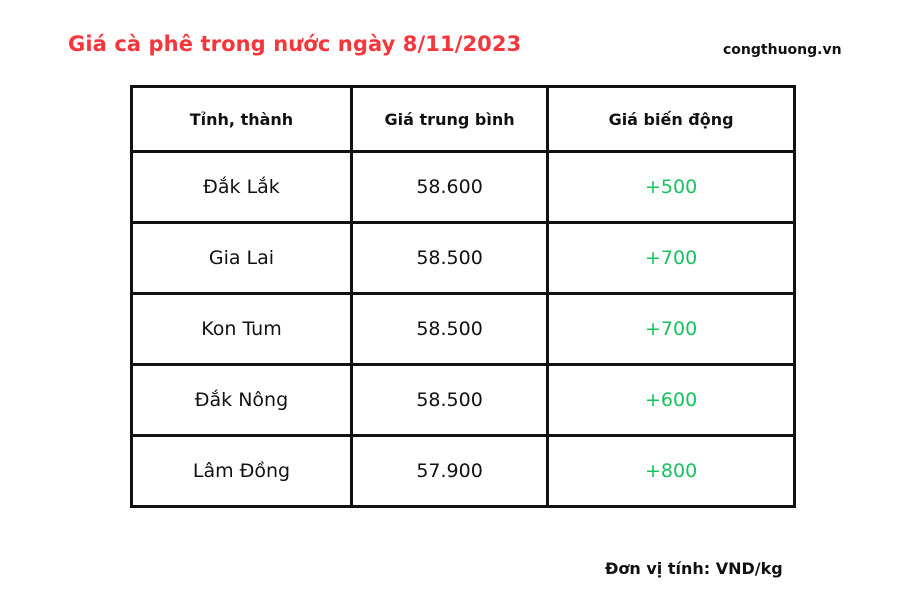 The height and width of the screenshot is (600, 900). I want to click on cell-province: Lâm Đồng, so click(241, 471).